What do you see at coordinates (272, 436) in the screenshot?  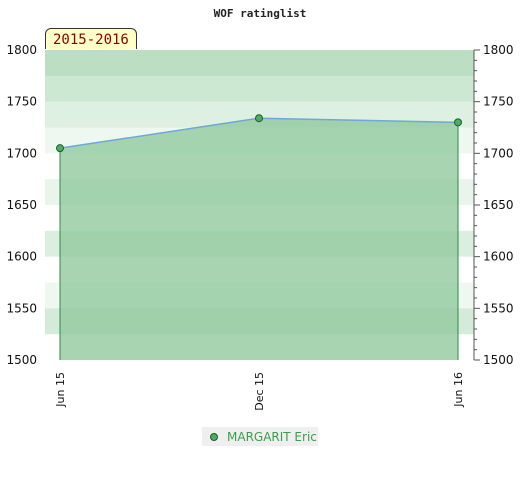 I see `legend-label: MARGARIT Eric` at bounding box center [272, 436].